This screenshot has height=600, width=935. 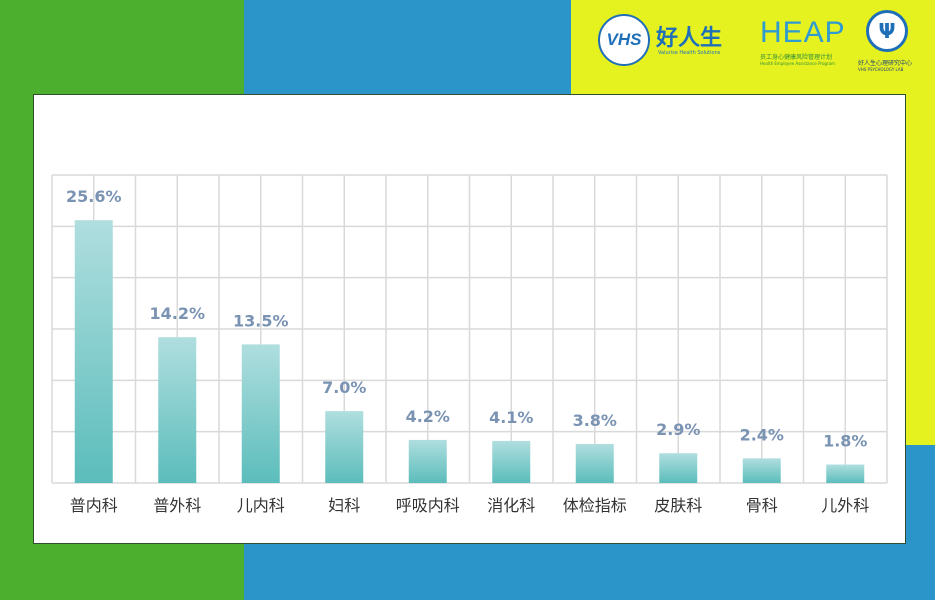 I want to click on background-blue-top, so click(x=407, y=48).